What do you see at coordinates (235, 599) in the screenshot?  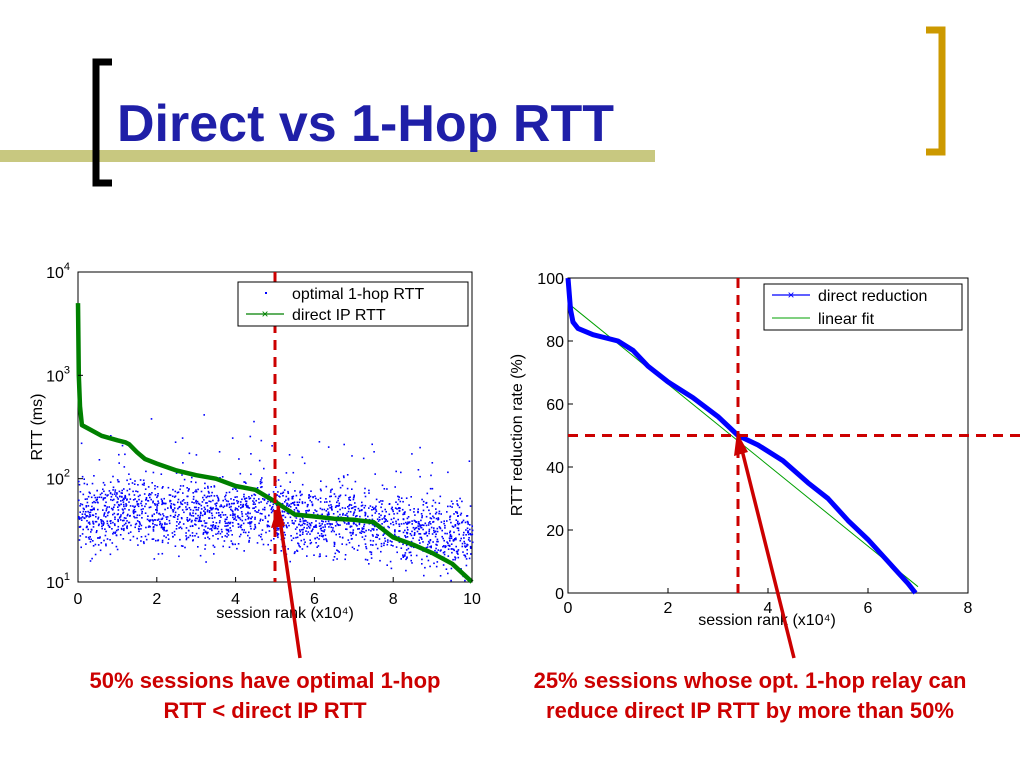 I see `x-tick-label: 4` at bounding box center [235, 599].